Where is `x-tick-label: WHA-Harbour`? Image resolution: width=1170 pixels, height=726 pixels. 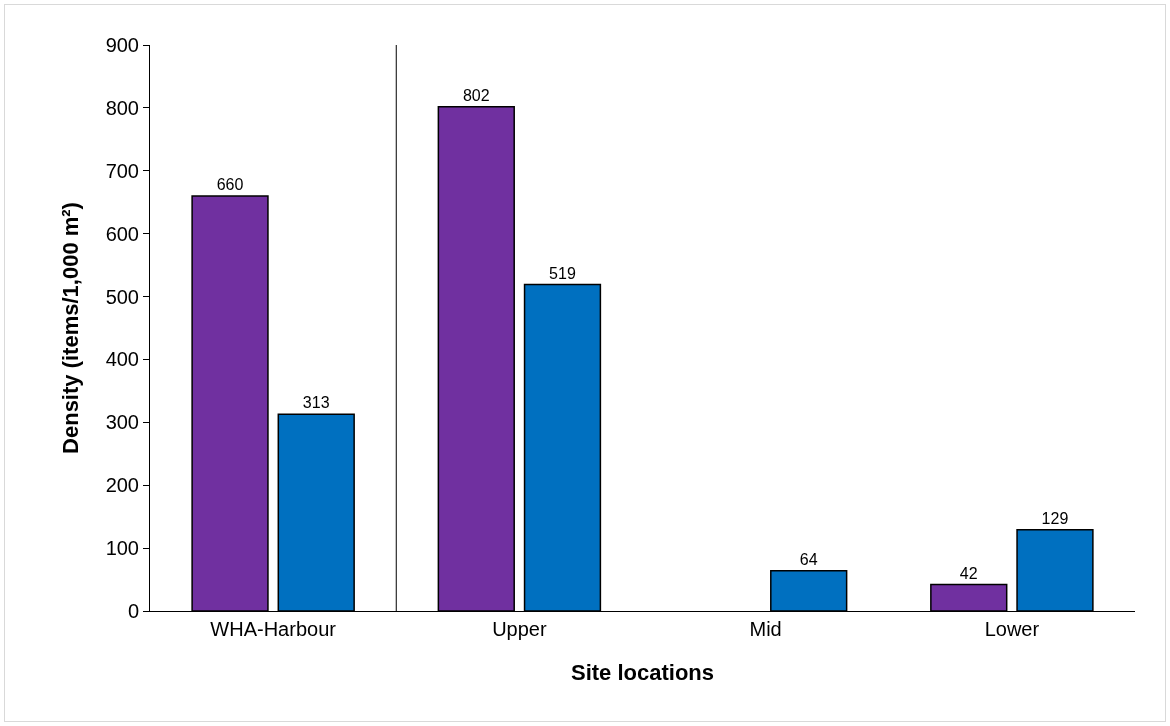 x-tick-label: WHA-Harbour is located at coordinates (273, 629).